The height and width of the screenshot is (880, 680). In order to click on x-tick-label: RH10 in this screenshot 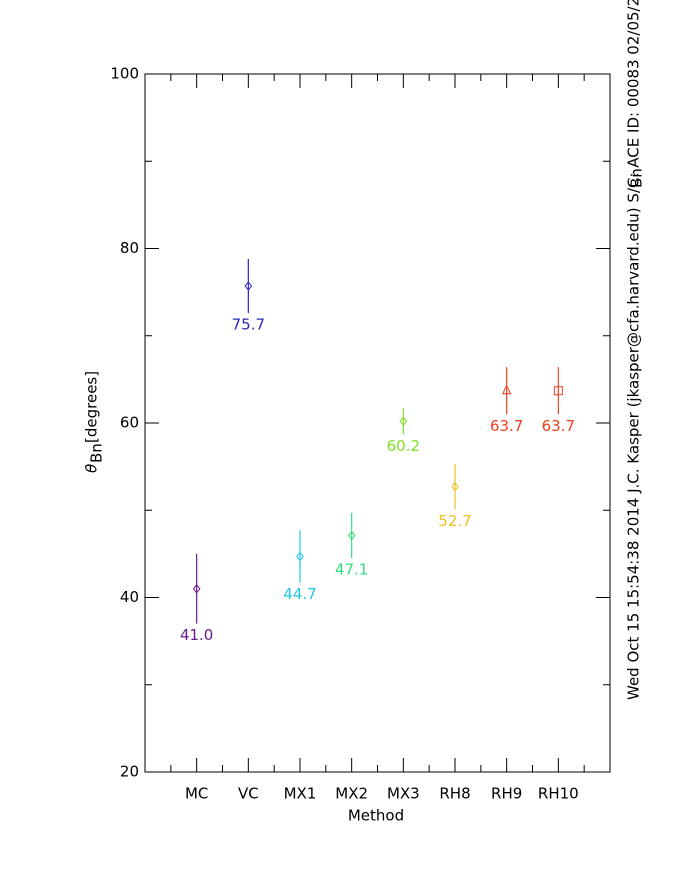, I will do `click(558, 794)`.